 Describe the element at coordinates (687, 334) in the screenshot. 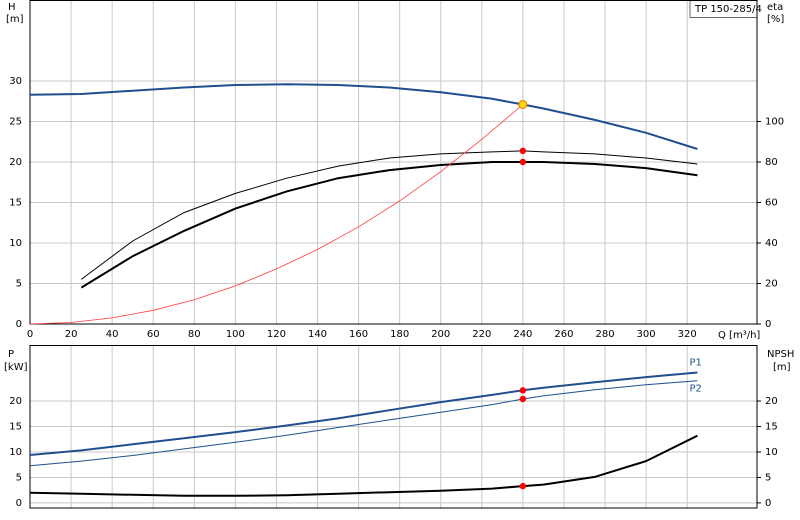

I see `x-tick-label: 320` at that location.